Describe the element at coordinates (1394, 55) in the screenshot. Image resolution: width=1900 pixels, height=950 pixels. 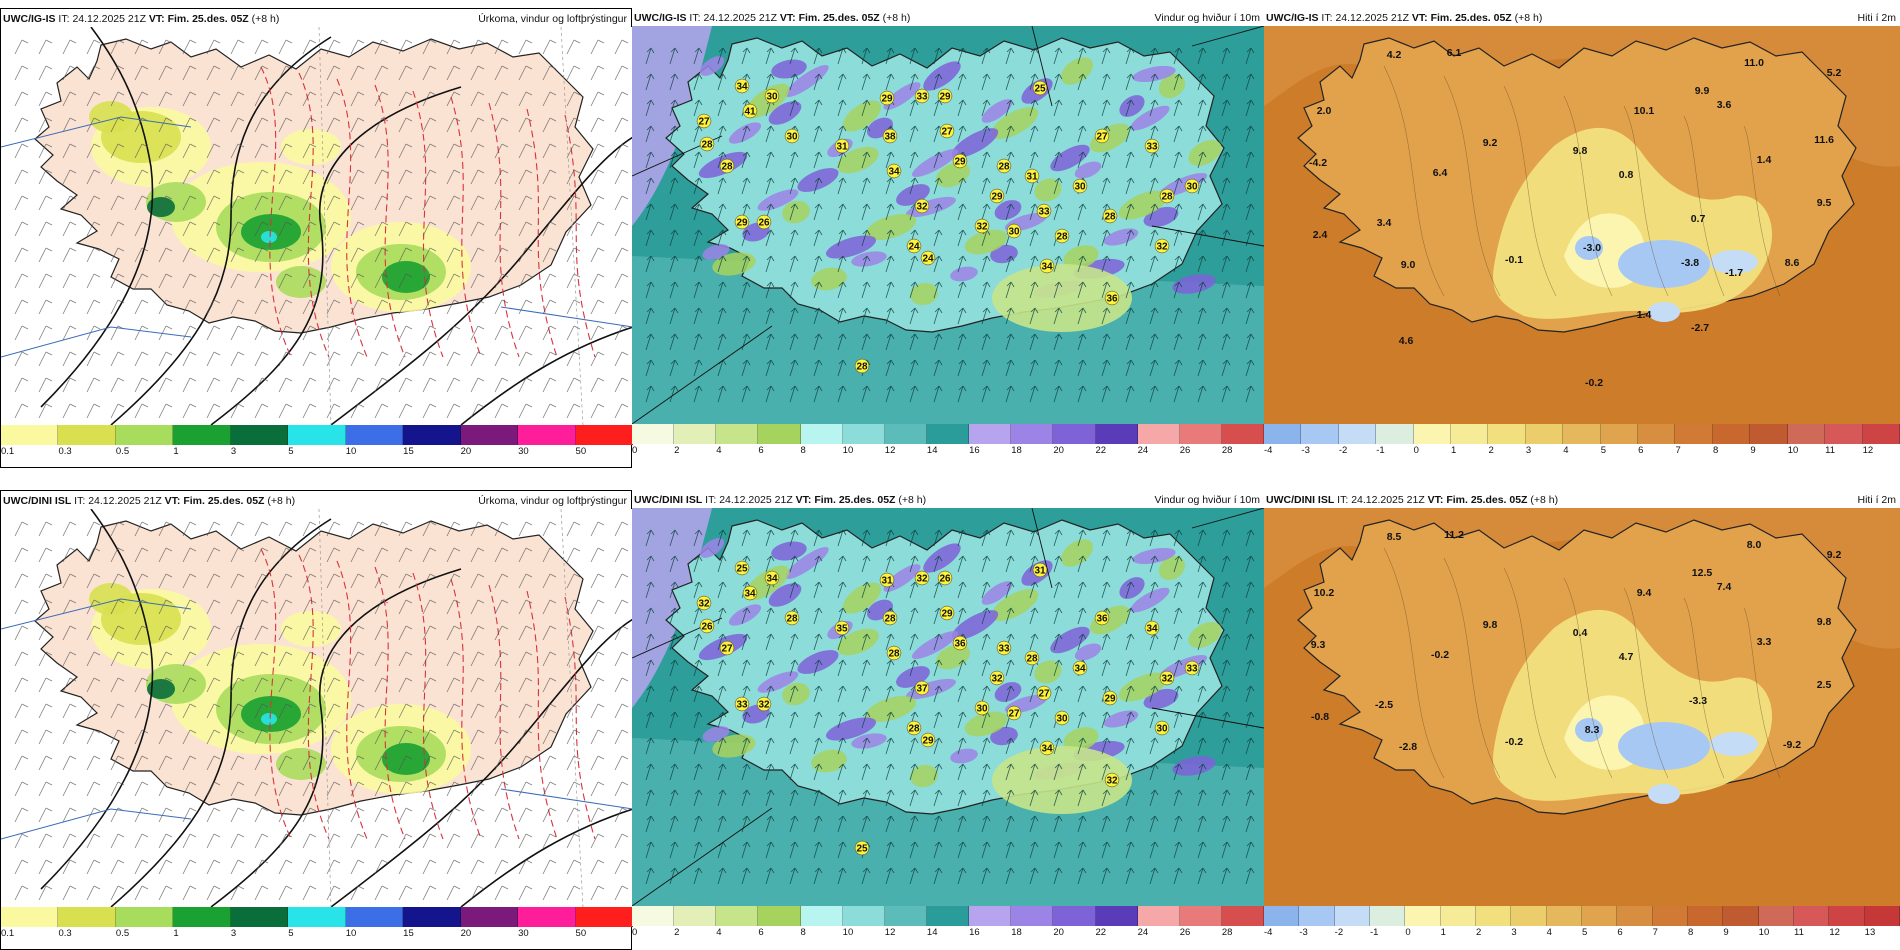
I see `temp-label: 4.2` at that location.